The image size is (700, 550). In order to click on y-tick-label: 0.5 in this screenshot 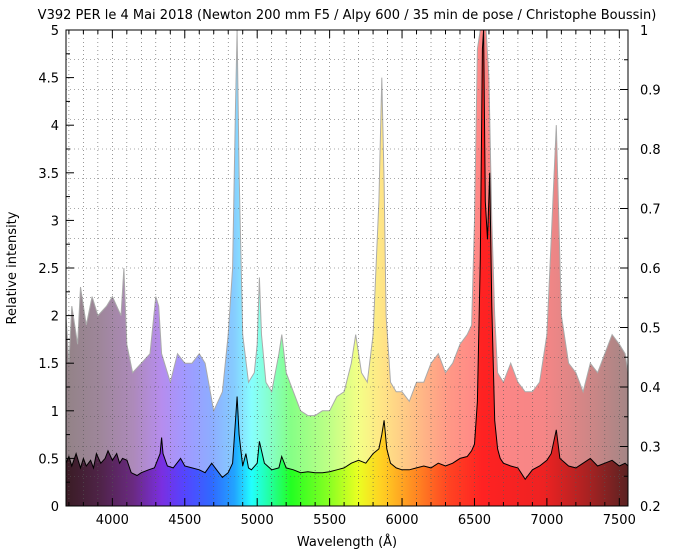, I will do `click(48, 459)`.